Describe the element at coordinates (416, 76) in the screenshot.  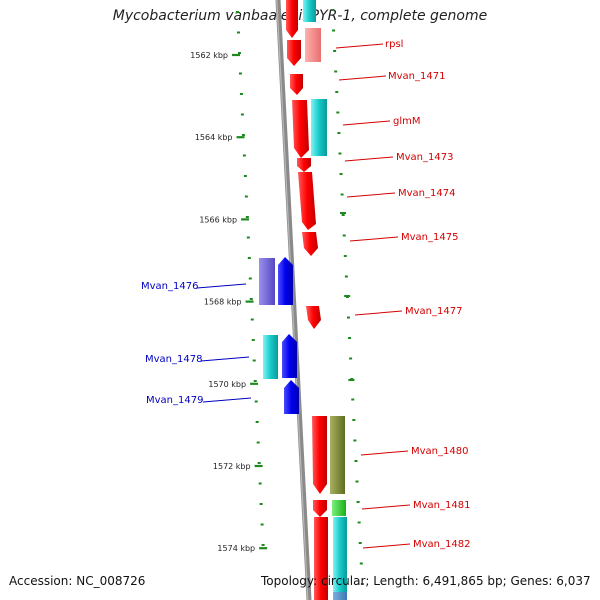
I see `label-mvan-1471: Mvan_1471` at that location.